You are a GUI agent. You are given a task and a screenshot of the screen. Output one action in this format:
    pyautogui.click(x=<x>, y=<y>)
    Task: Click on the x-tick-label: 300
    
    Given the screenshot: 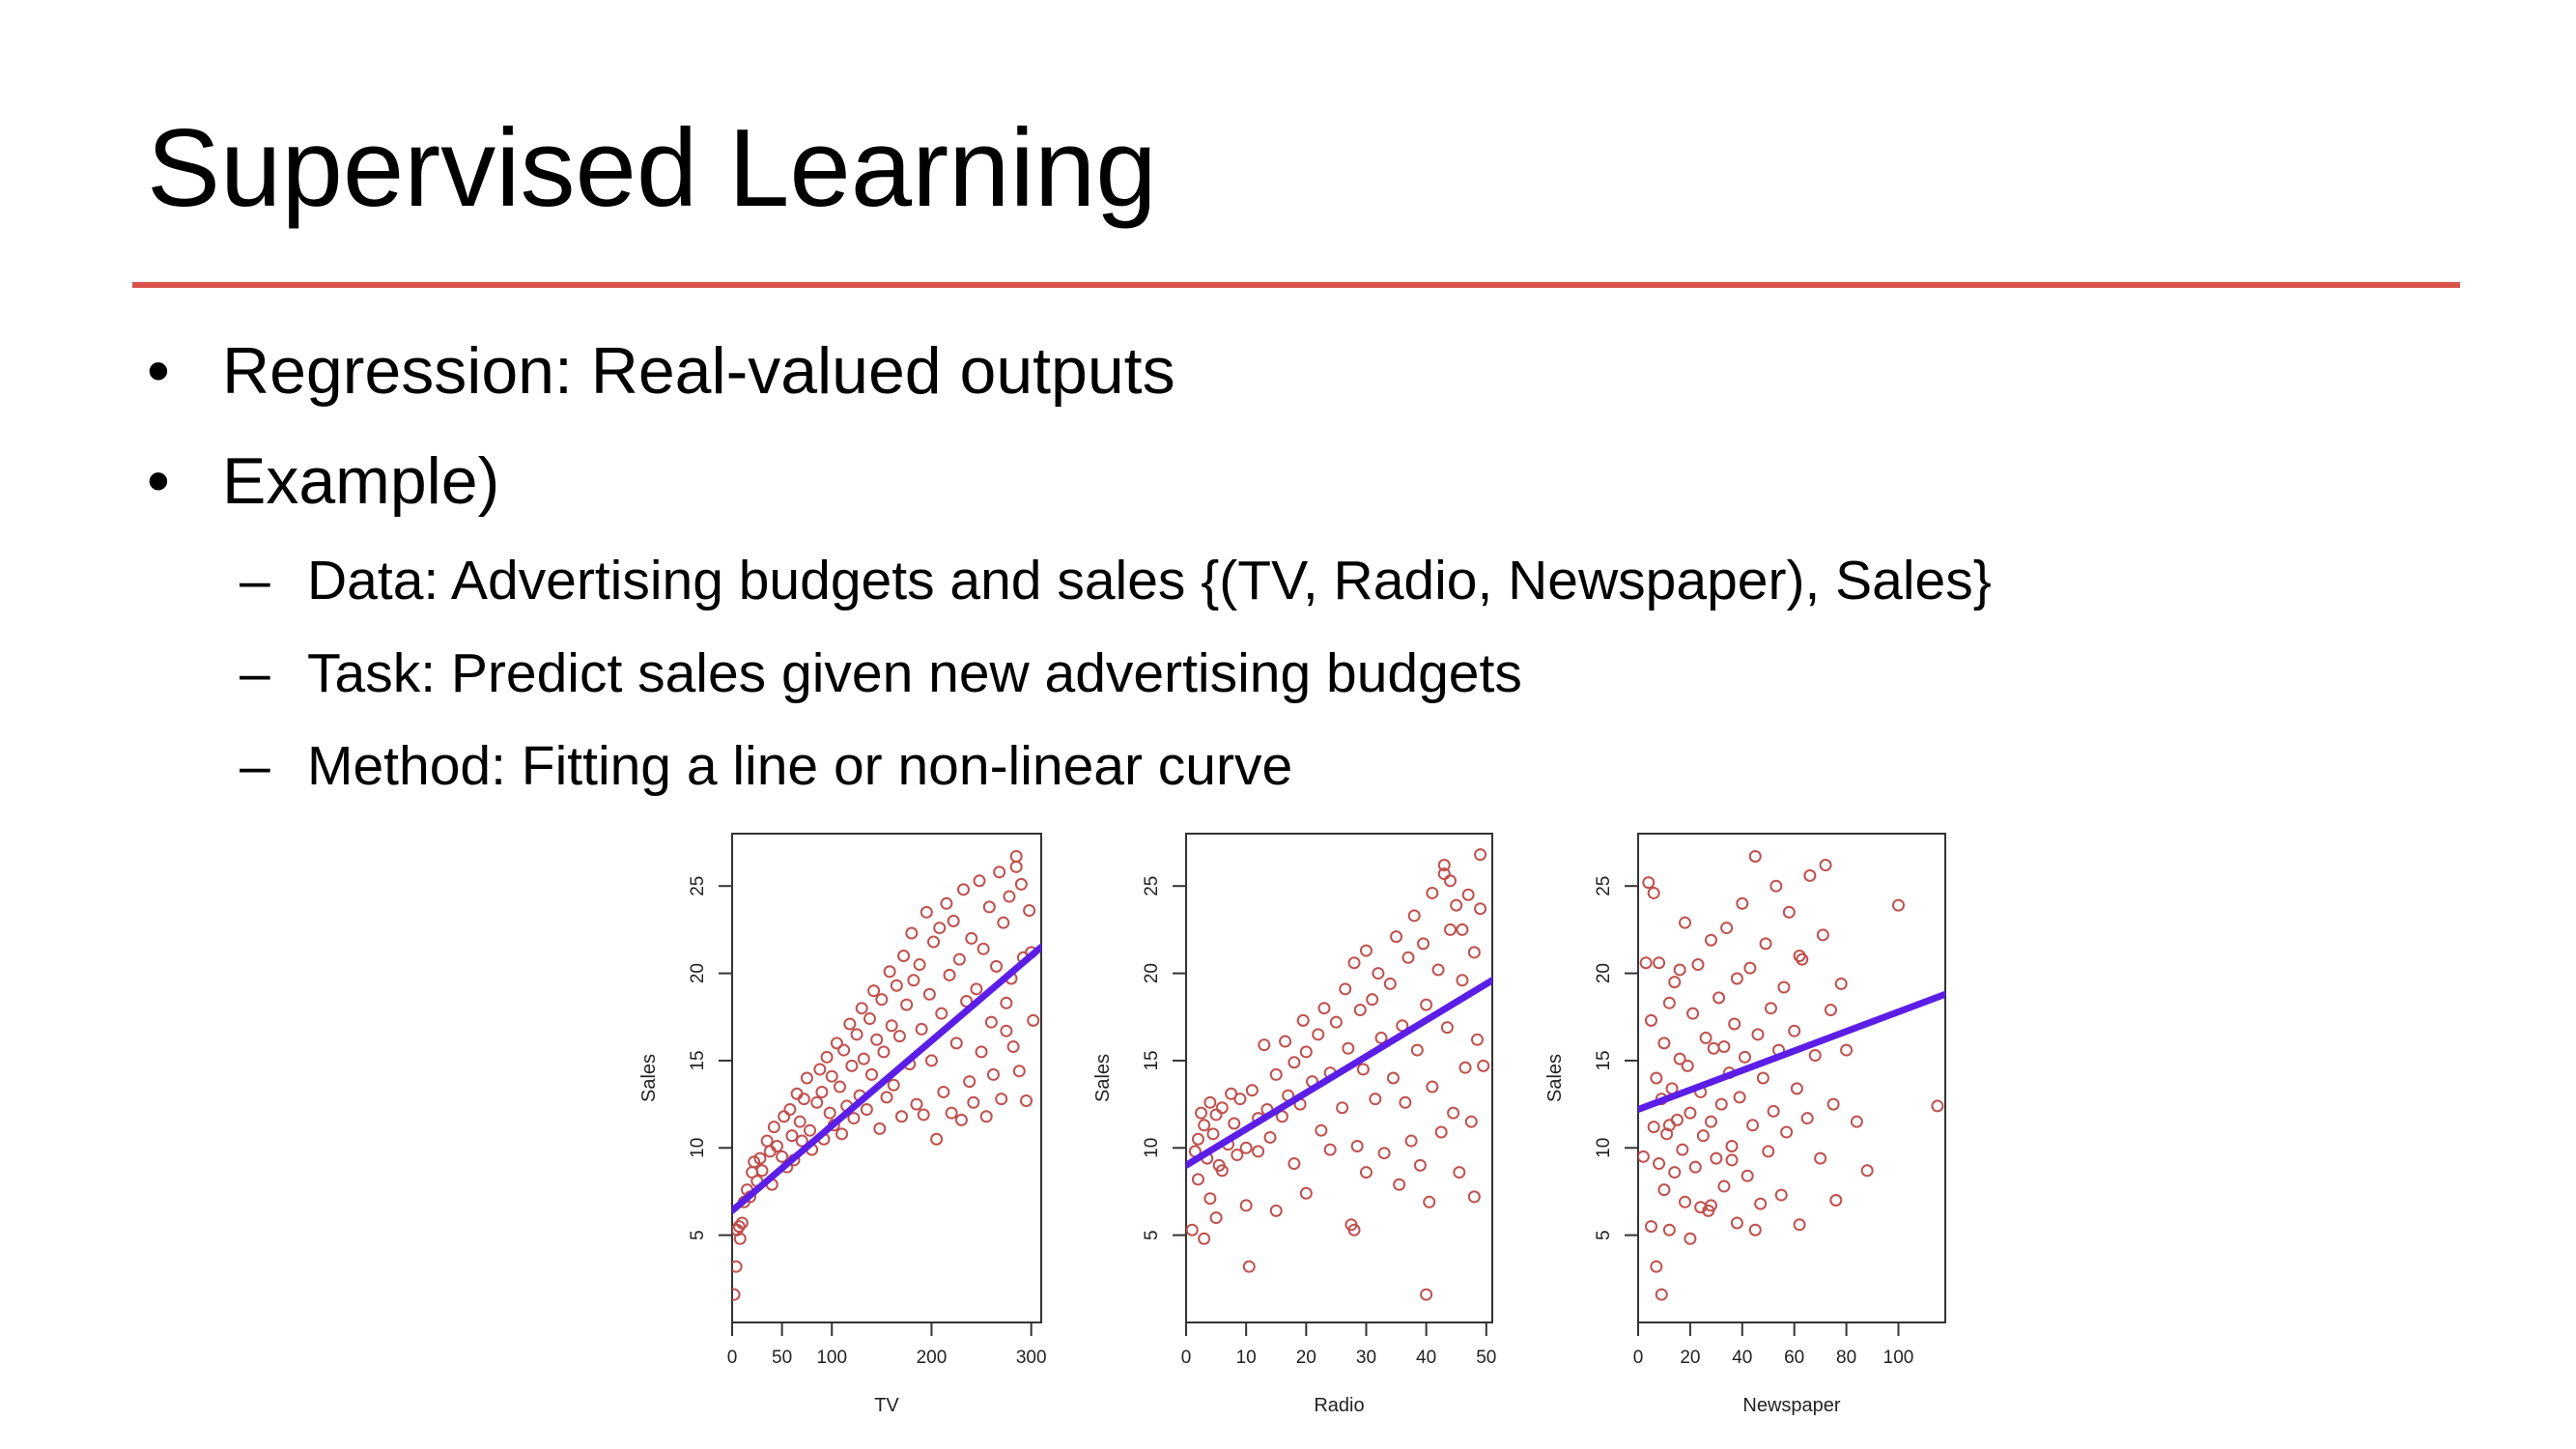 What is the action you would take?
    pyautogui.click(x=1031, y=1358)
    